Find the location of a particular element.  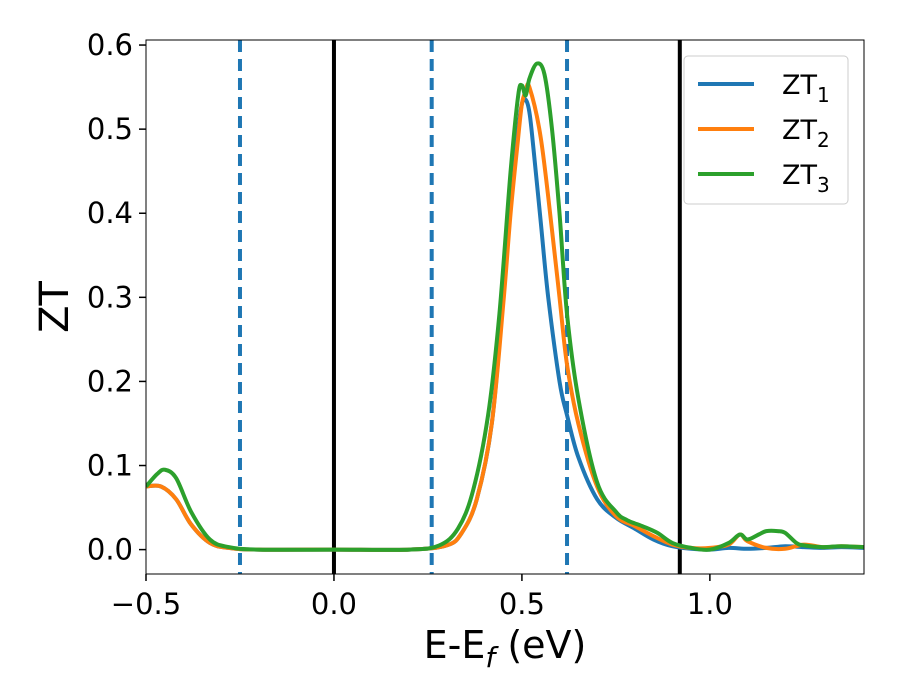

y-axis-title: ZT is located at coordinates (55, 307).